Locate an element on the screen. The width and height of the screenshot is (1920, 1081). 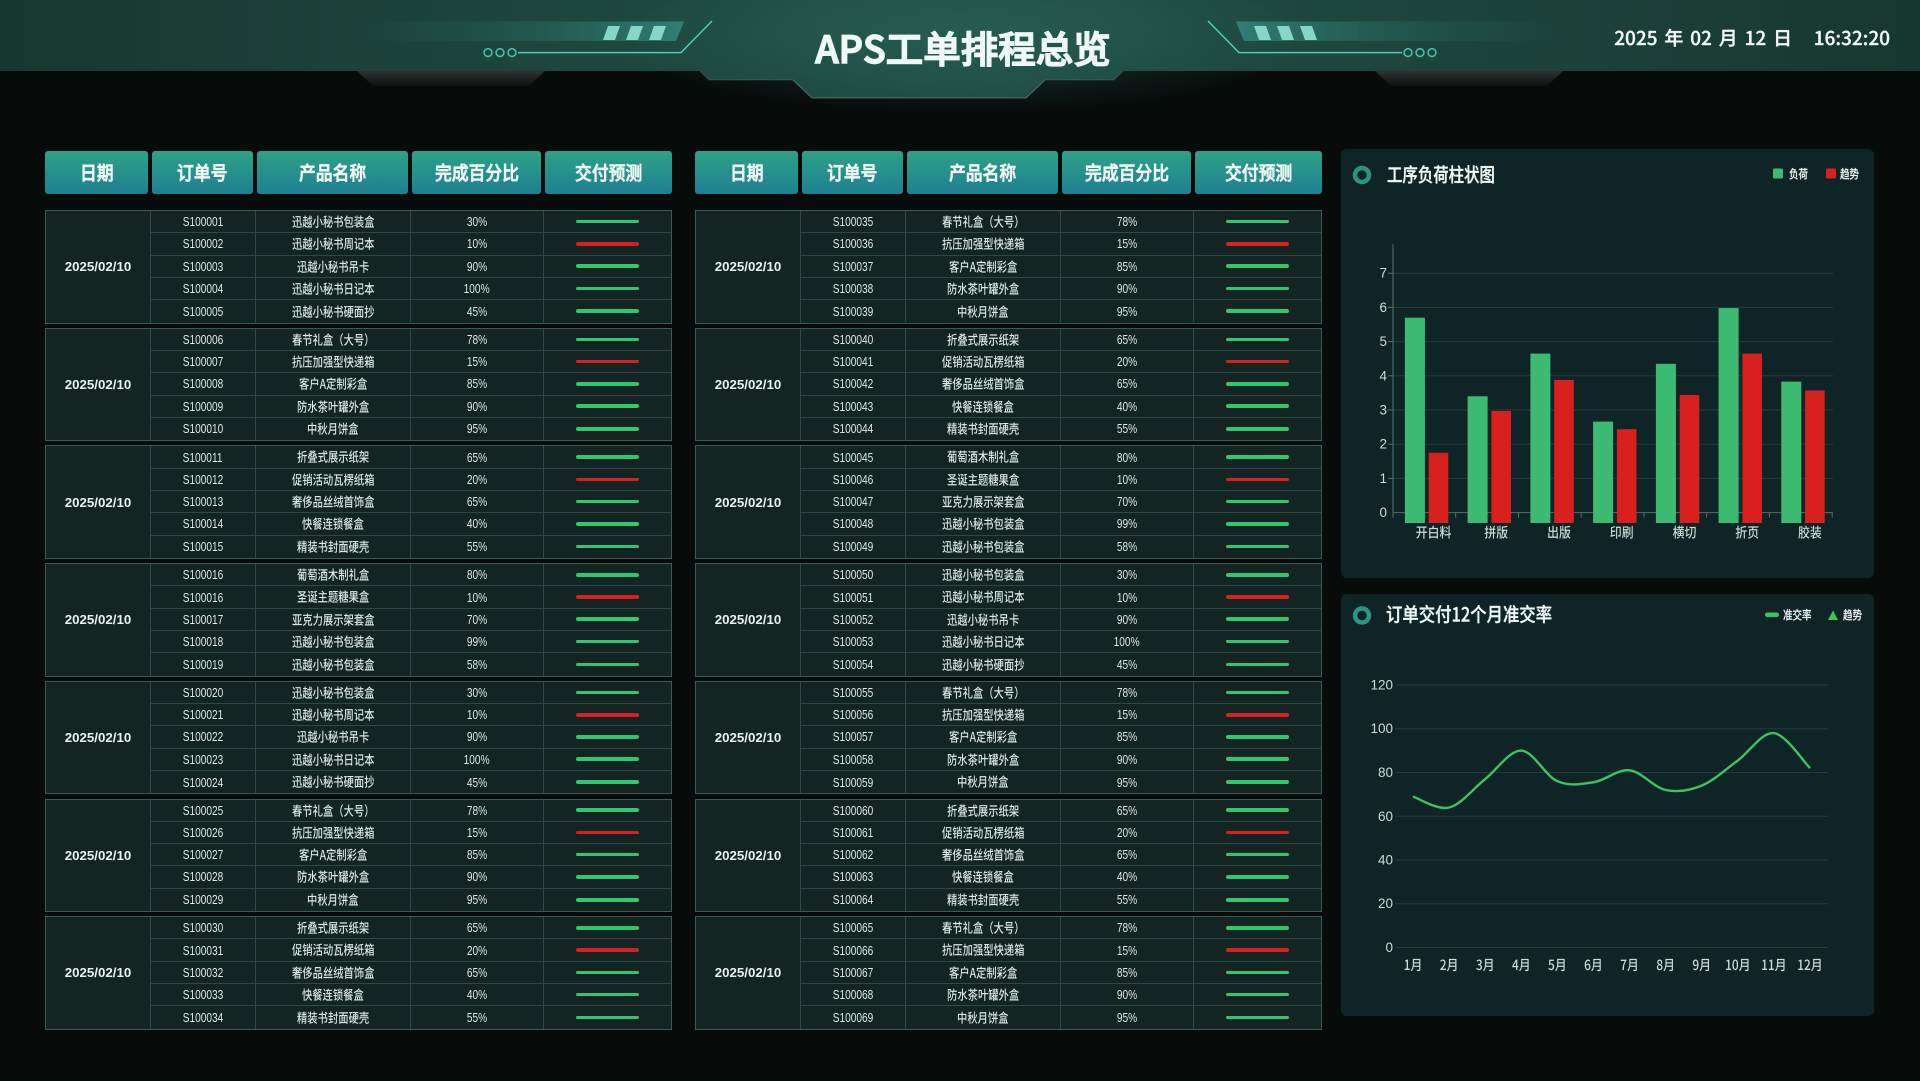
svg-text: 40 is located at coordinates (1385, 860).